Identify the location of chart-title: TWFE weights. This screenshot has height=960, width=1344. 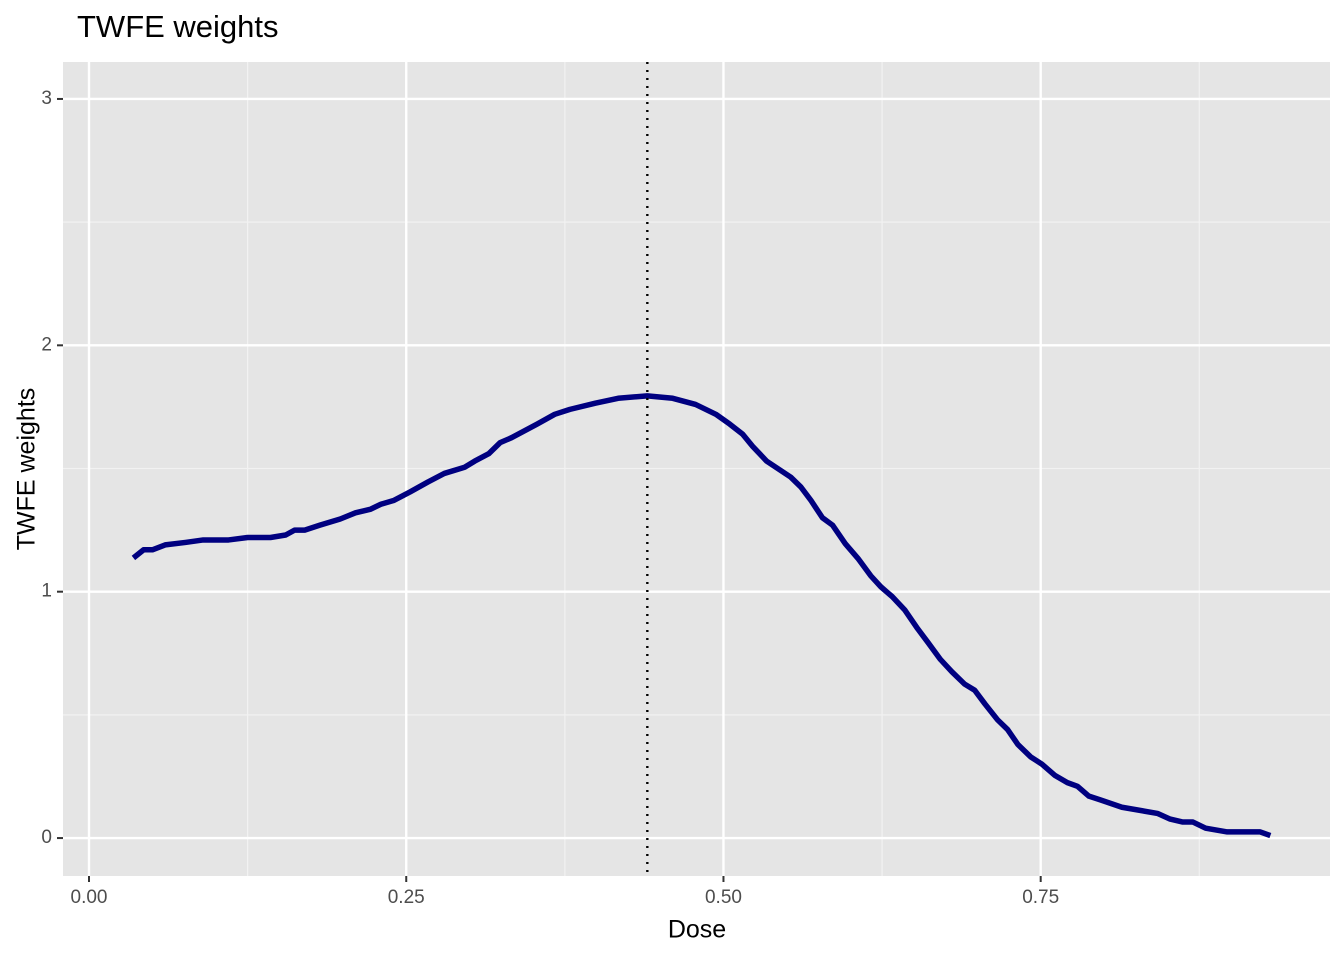
(178, 26).